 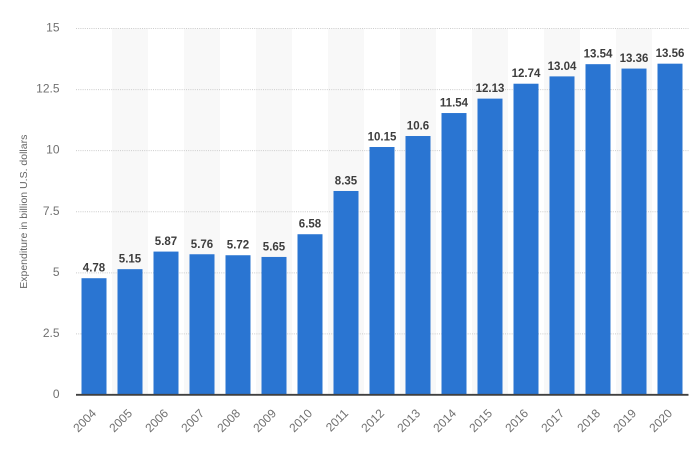 What do you see at coordinates (372, 420) in the screenshot?
I see `svg-text: 2012` at bounding box center [372, 420].